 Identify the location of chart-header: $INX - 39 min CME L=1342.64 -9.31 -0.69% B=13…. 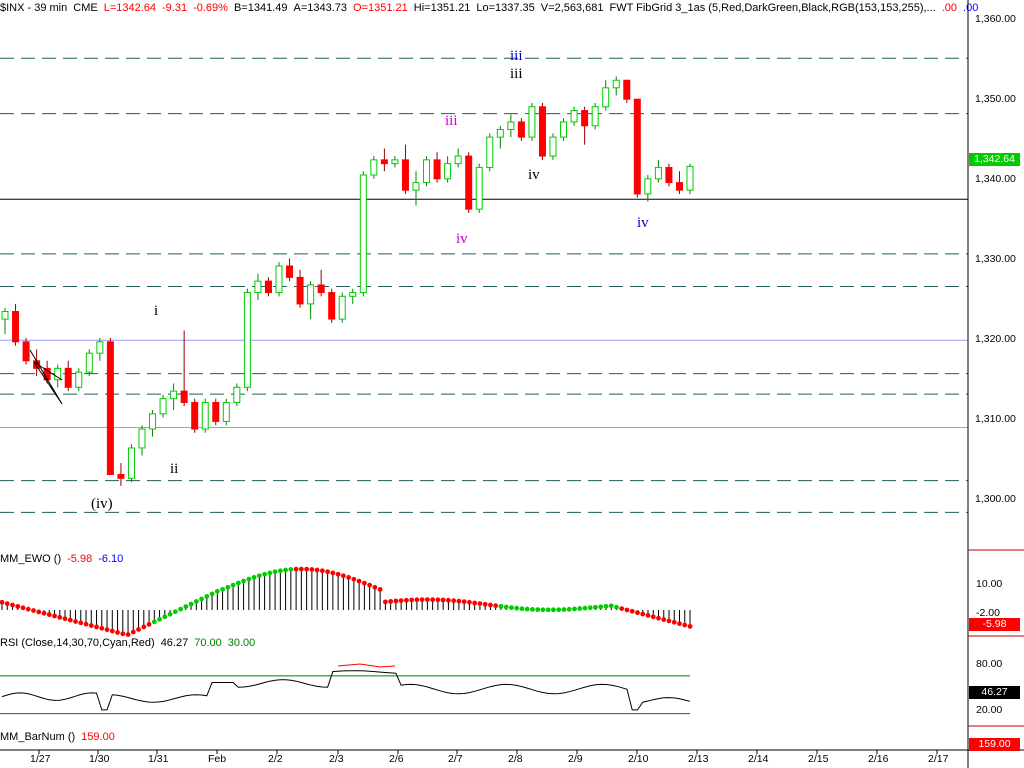
(492, 8).